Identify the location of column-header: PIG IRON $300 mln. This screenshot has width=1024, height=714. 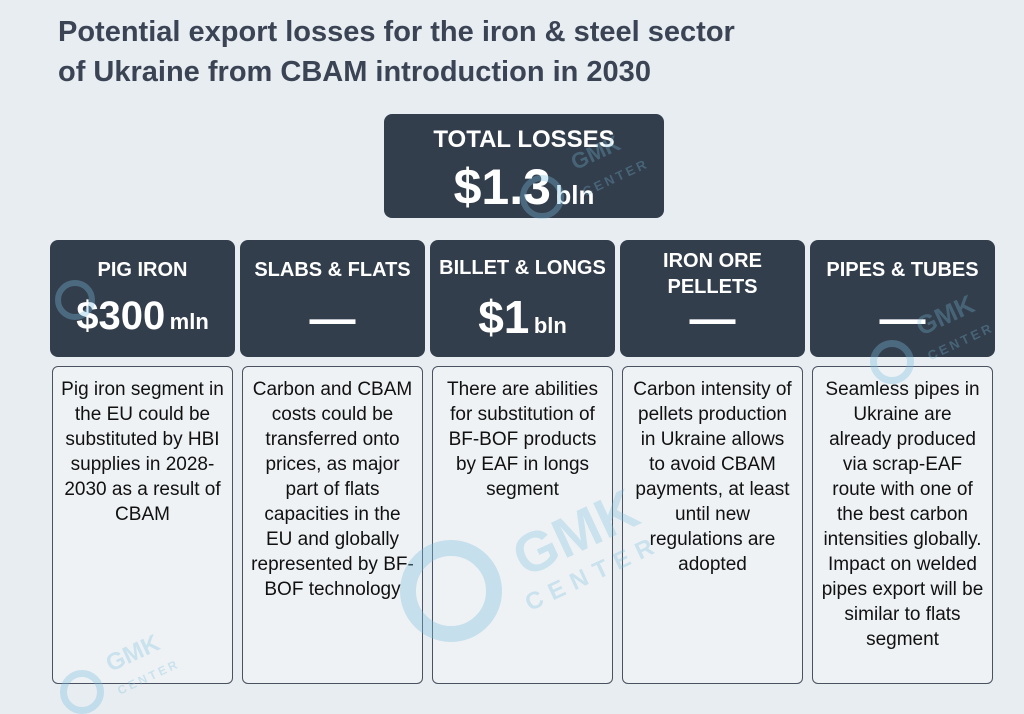
(142, 298).